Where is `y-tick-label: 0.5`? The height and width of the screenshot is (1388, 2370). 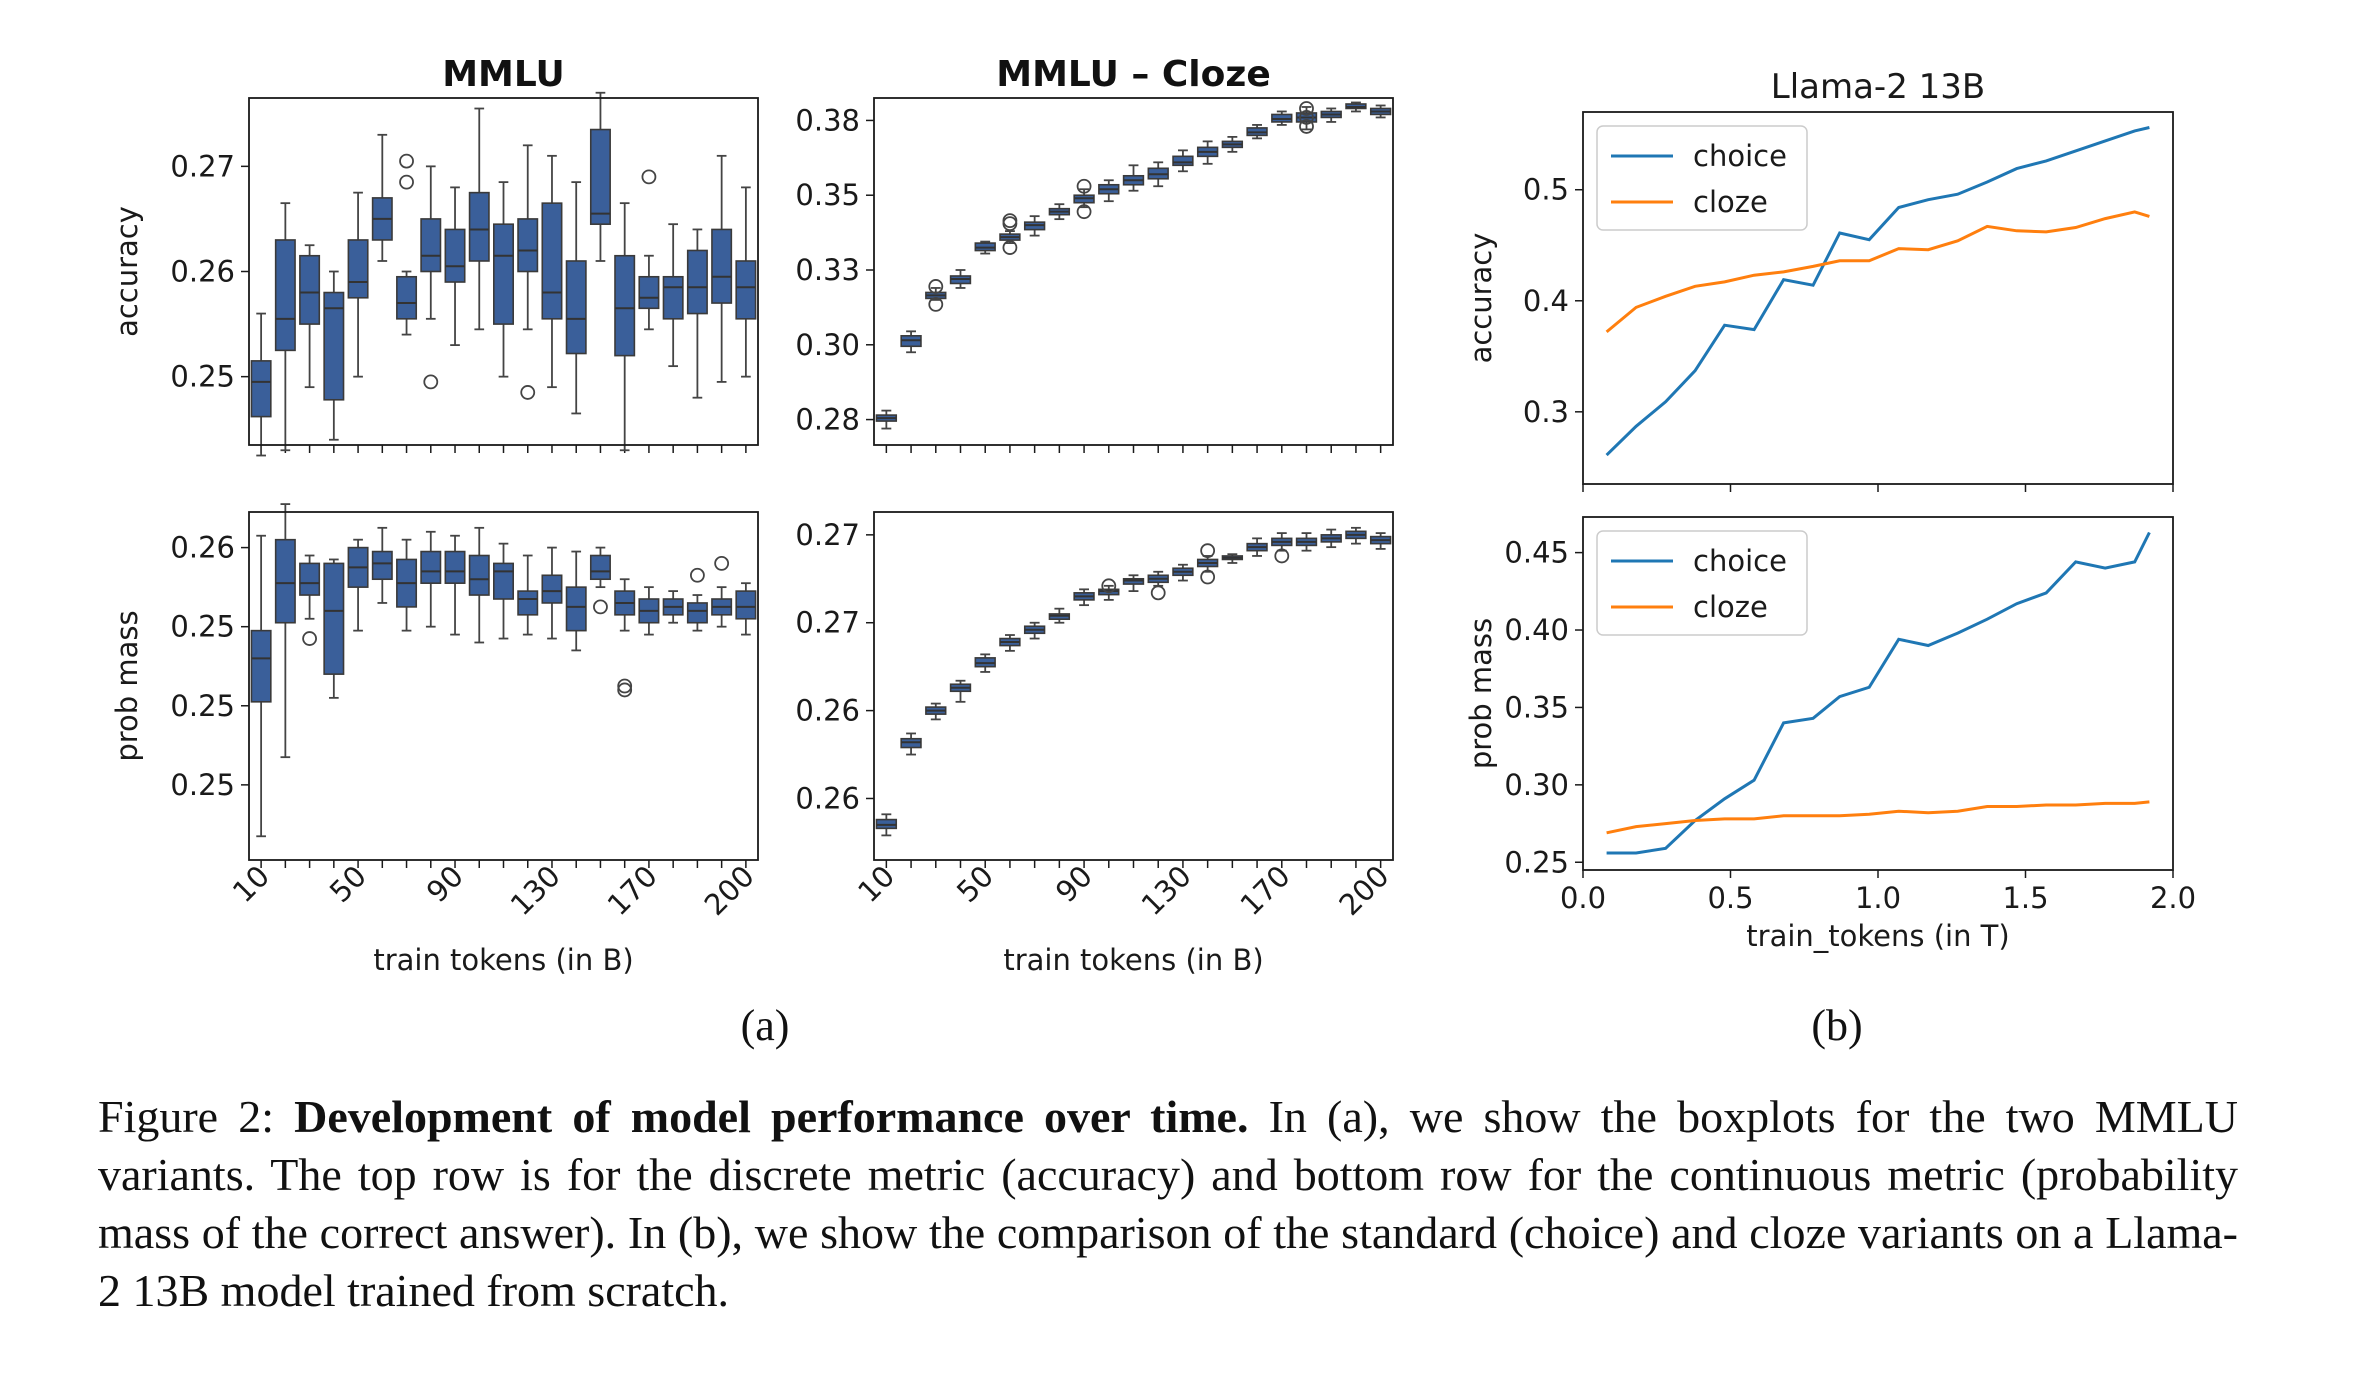 y-tick-label: 0.5 is located at coordinates (1546, 190).